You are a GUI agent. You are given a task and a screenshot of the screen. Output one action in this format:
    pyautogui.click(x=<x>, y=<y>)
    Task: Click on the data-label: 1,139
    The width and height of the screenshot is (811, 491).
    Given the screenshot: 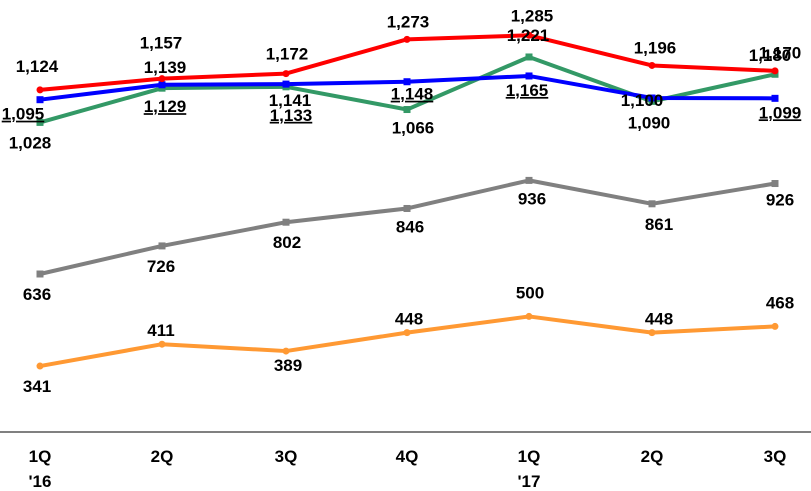 What is the action you would take?
    pyautogui.click(x=165, y=67)
    